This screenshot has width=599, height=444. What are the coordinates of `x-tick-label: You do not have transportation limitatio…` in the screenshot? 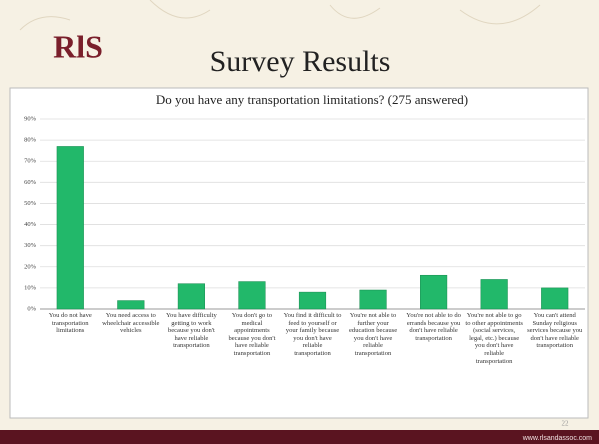 It's located at (70, 323).